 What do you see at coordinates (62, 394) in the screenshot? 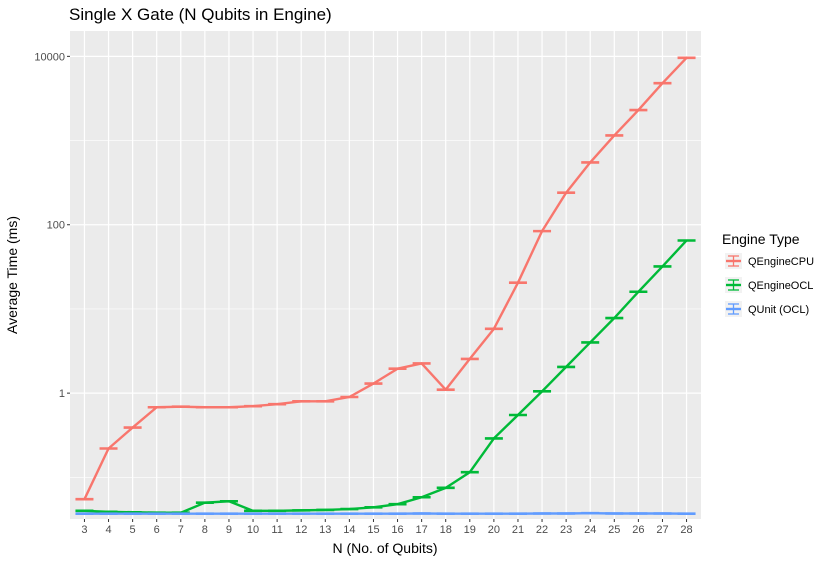
I see `y-tick-label: 1` at bounding box center [62, 394].